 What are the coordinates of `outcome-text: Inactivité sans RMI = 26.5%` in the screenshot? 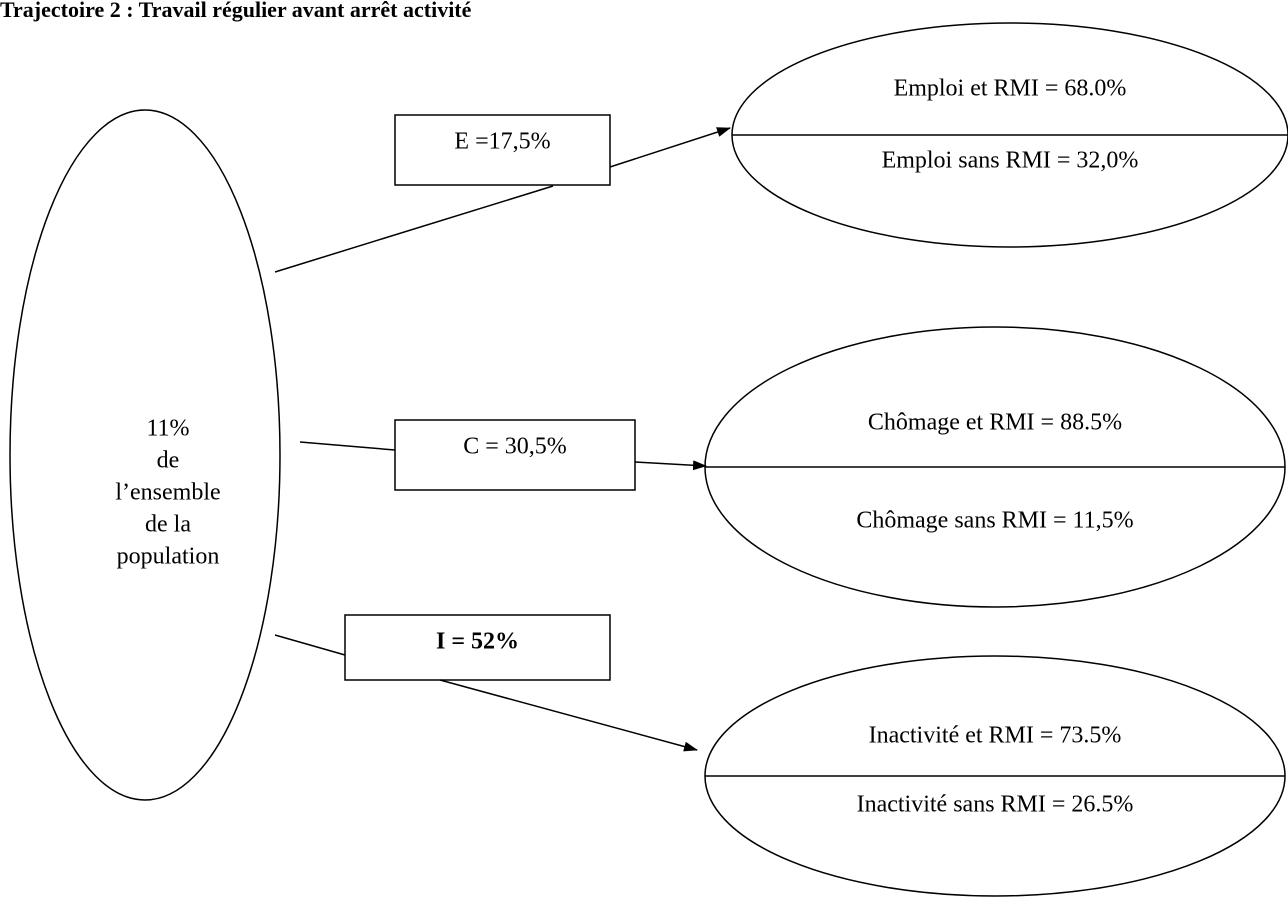 It's located at (995, 805).